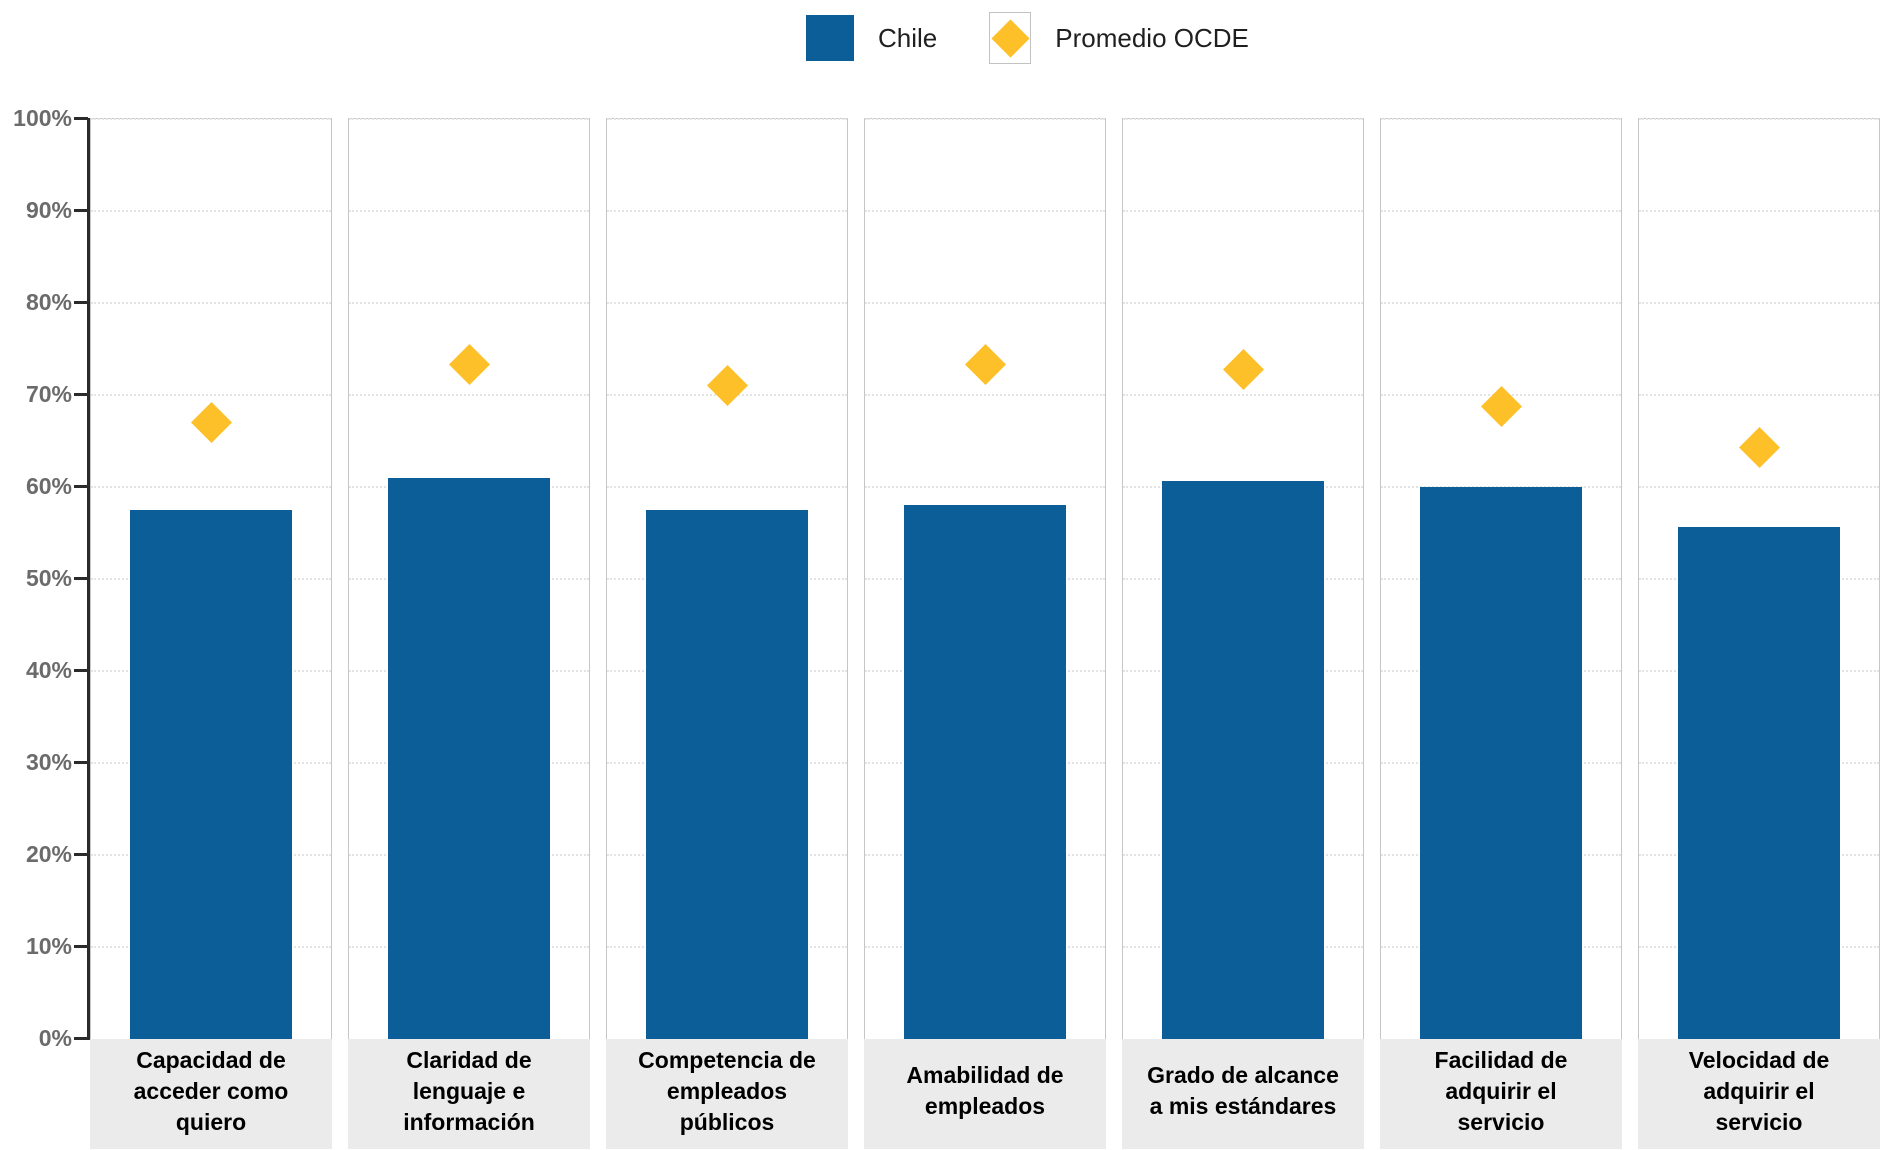 Image resolution: width=1893 pixels, height=1150 pixels. What do you see at coordinates (1759, 1059) in the screenshot?
I see `category-label-line: Velocidad de` at bounding box center [1759, 1059].